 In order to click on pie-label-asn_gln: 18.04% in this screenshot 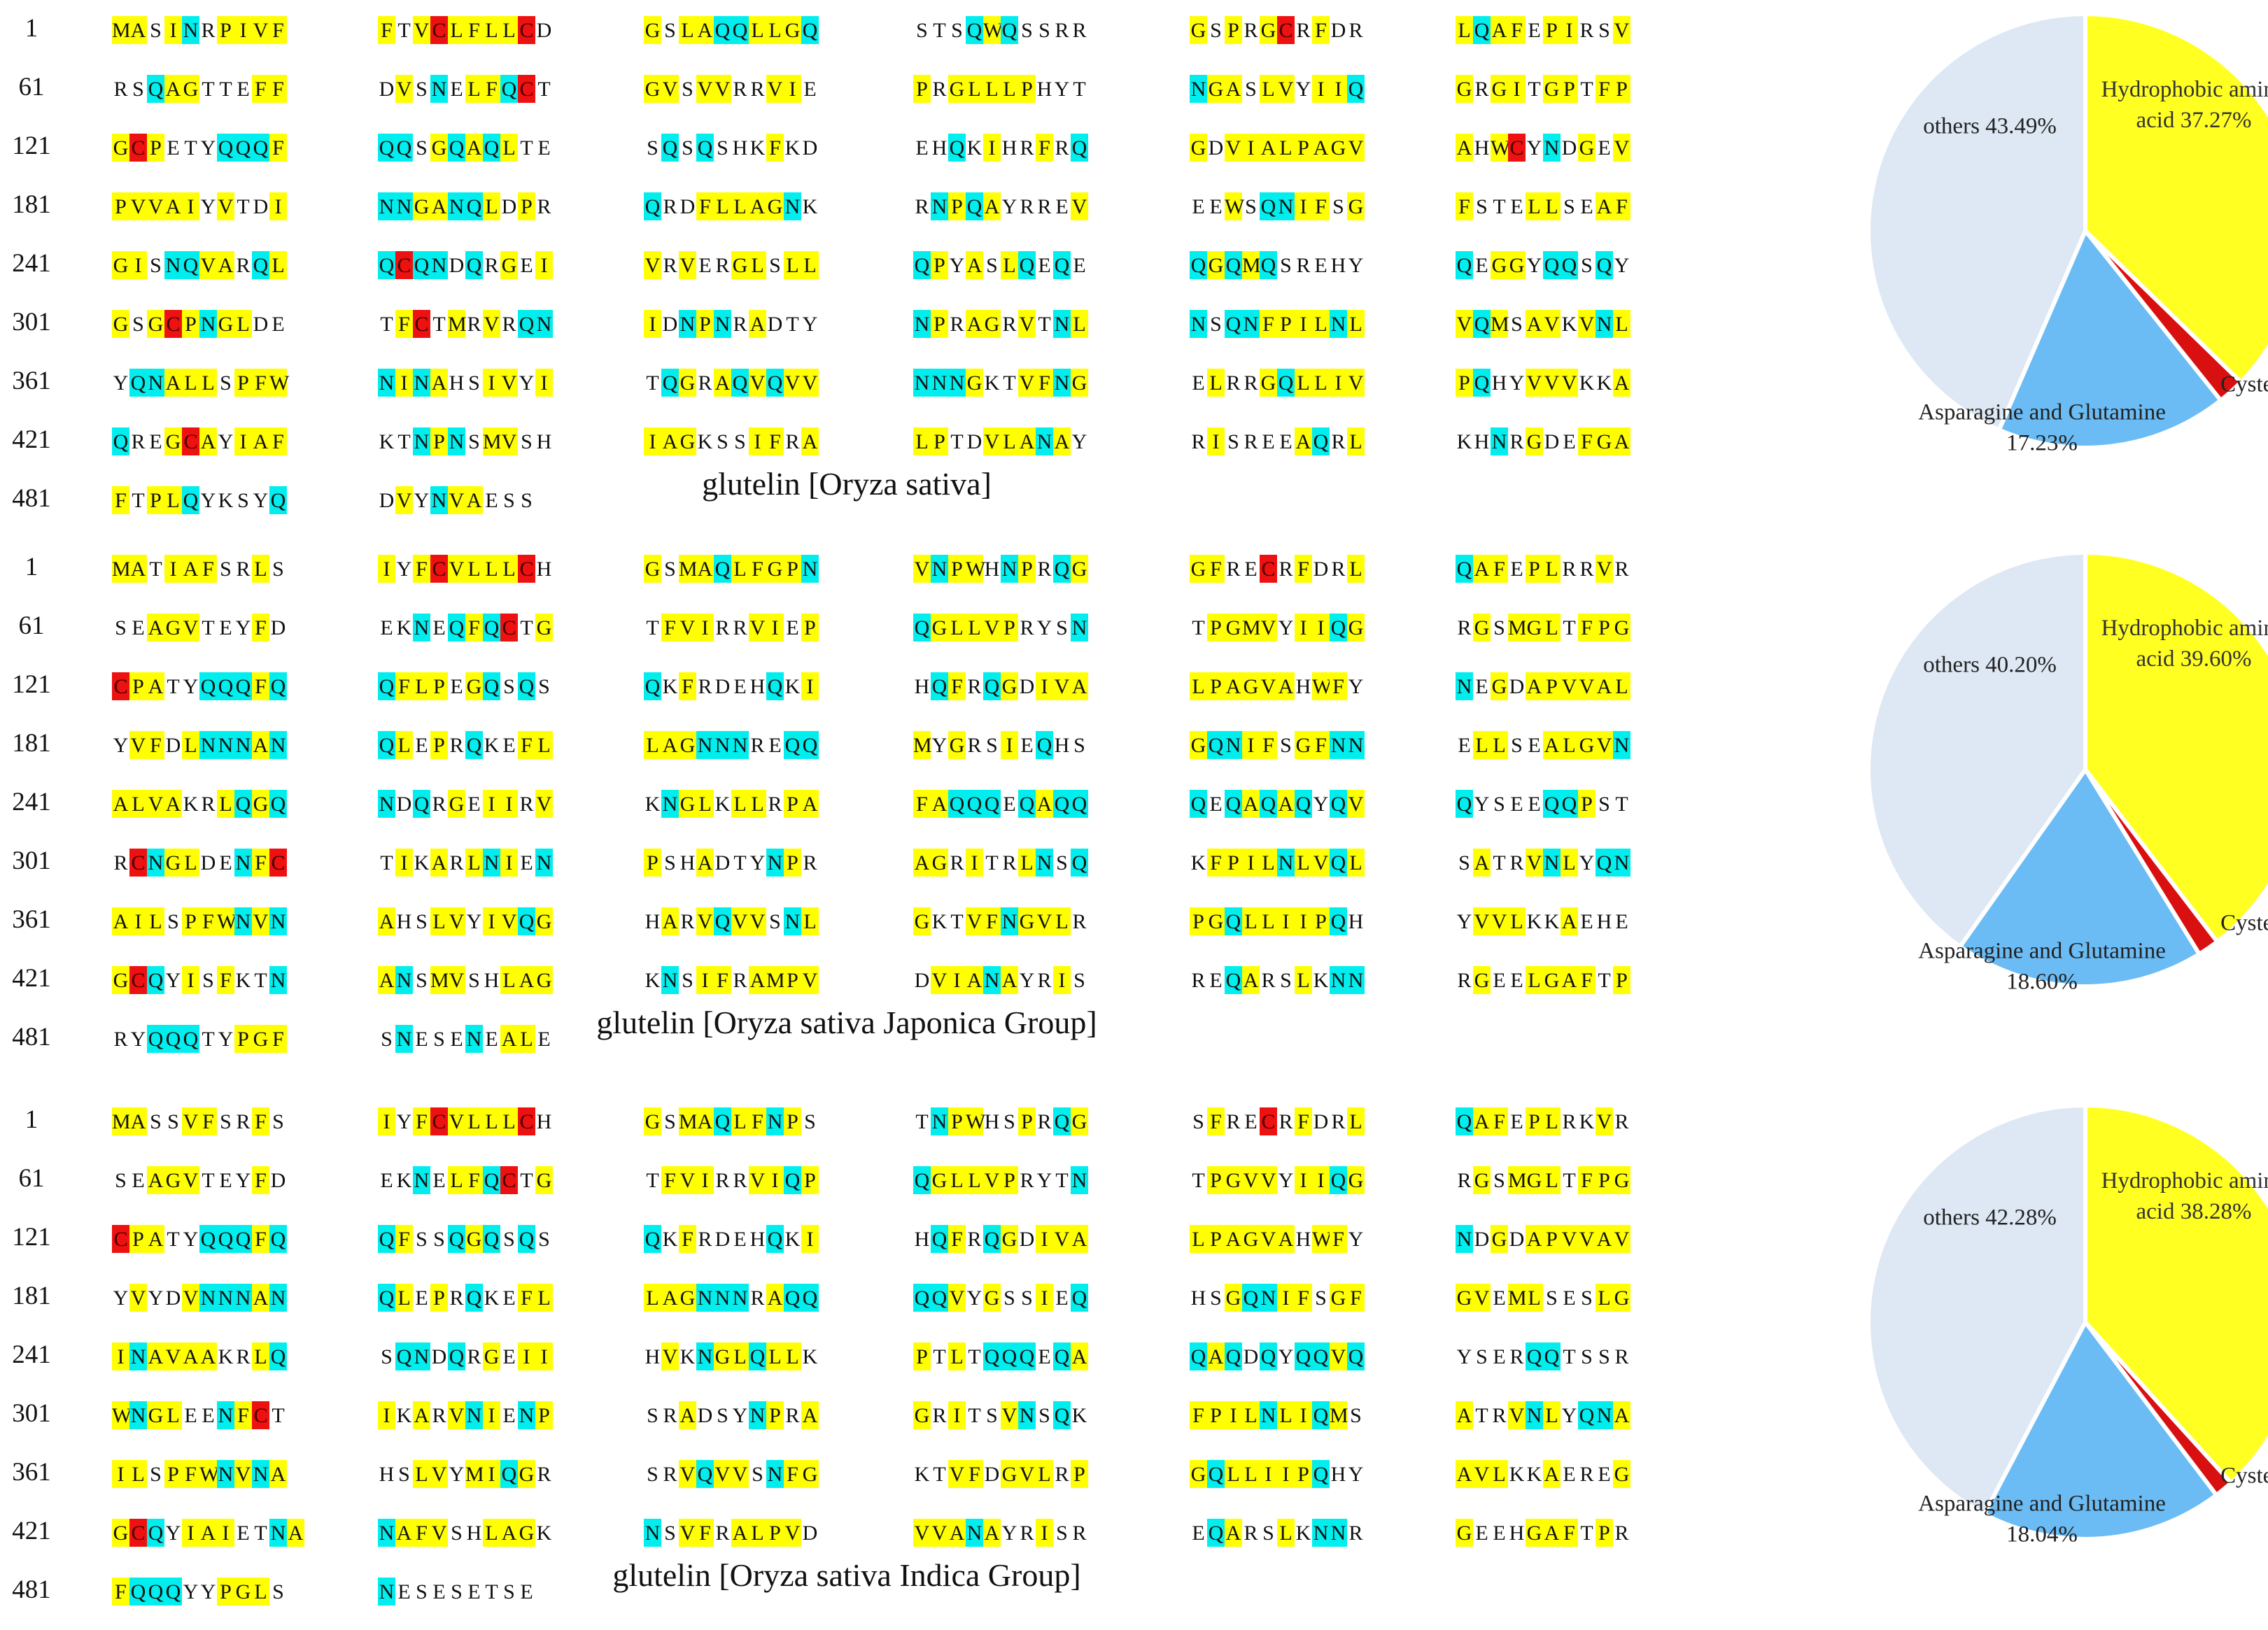, I will do `click(2042, 1535)`.